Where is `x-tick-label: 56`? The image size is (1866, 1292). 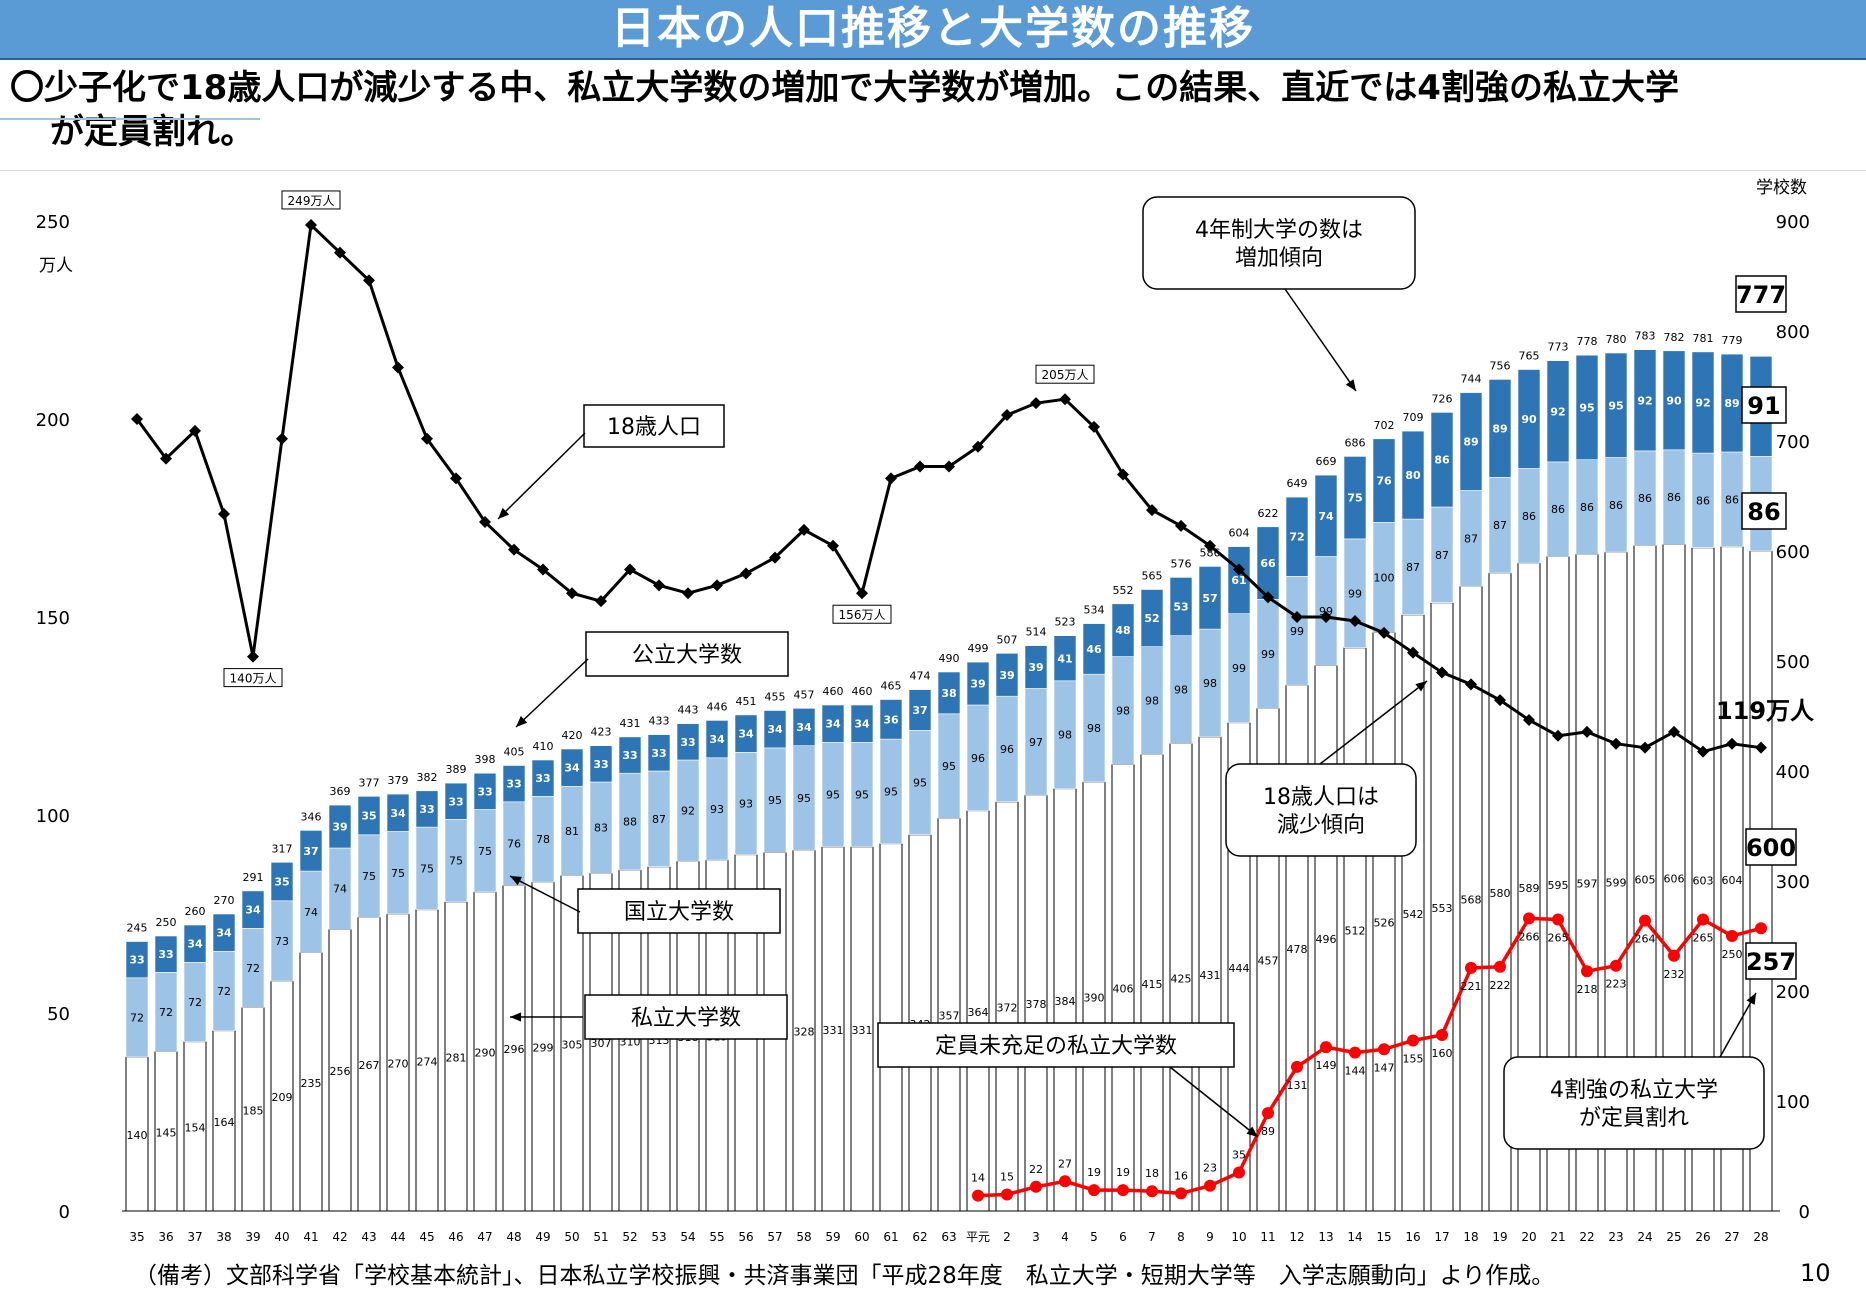 x-tick-label: 56 is located at coordinates (745, 1237).